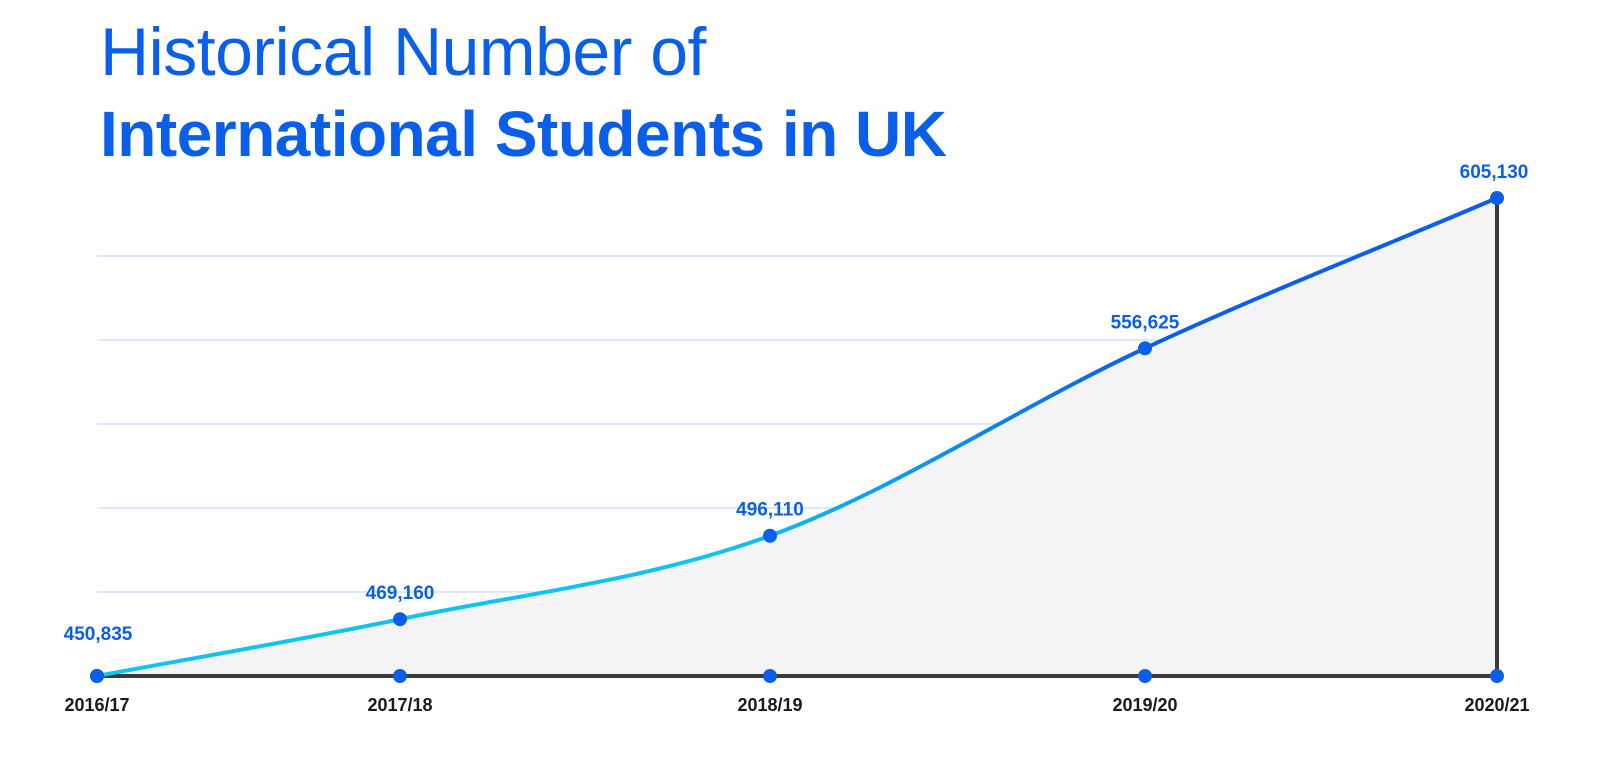 The width and height of the screenshot is (1600, 764). What do you see at coordinates (1496, 705) in the screenshot?
I see `x-tick-label: 2020/21` at bounding box center [1496, 705].